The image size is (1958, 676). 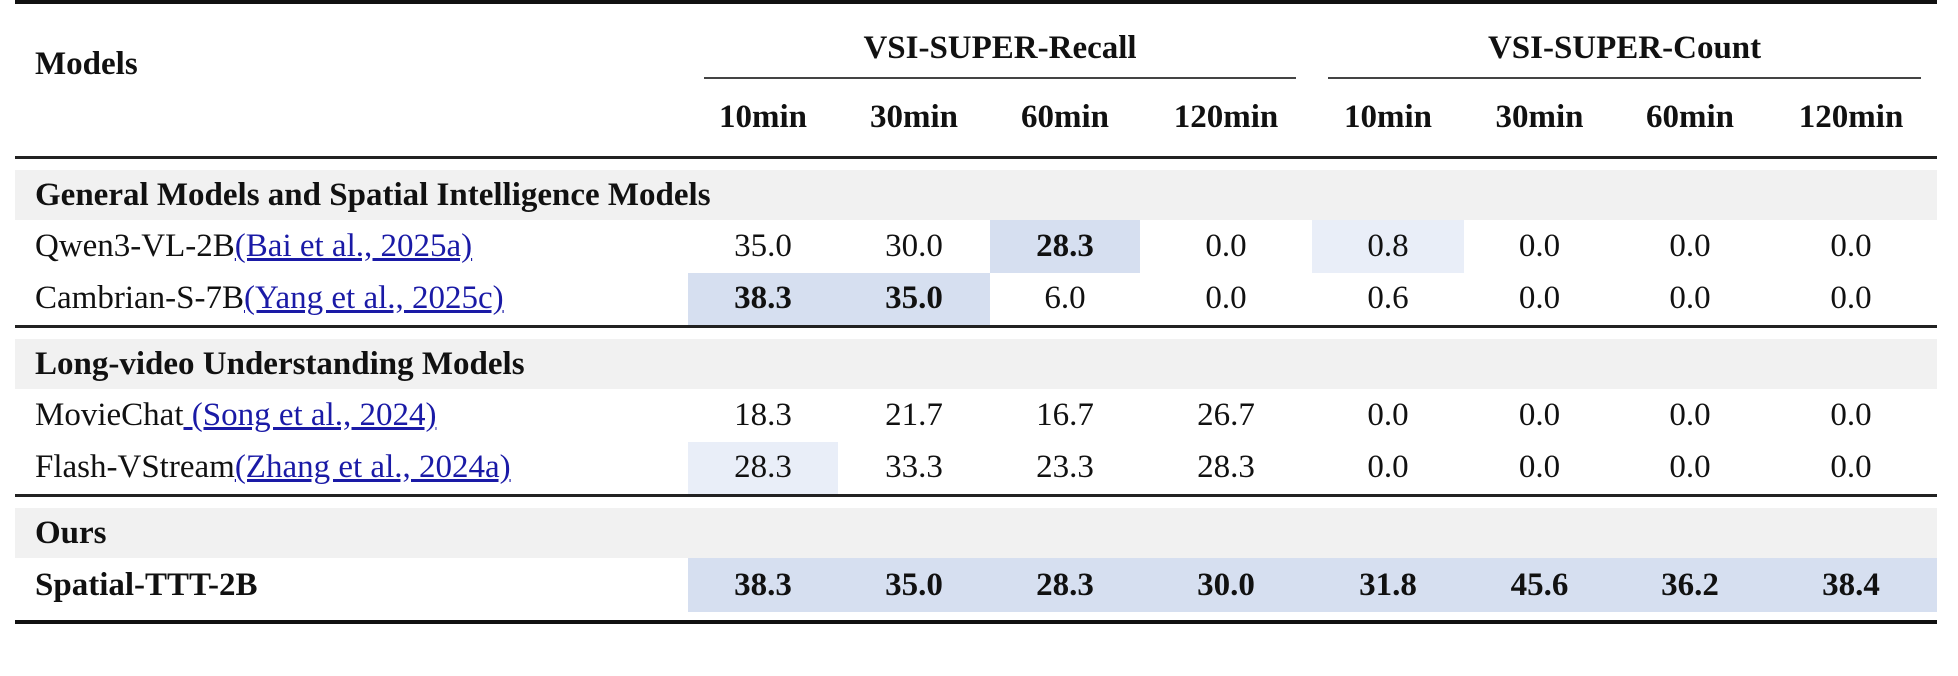 I want to click on score-cell: 45.6, so click(x=1540, y=585).